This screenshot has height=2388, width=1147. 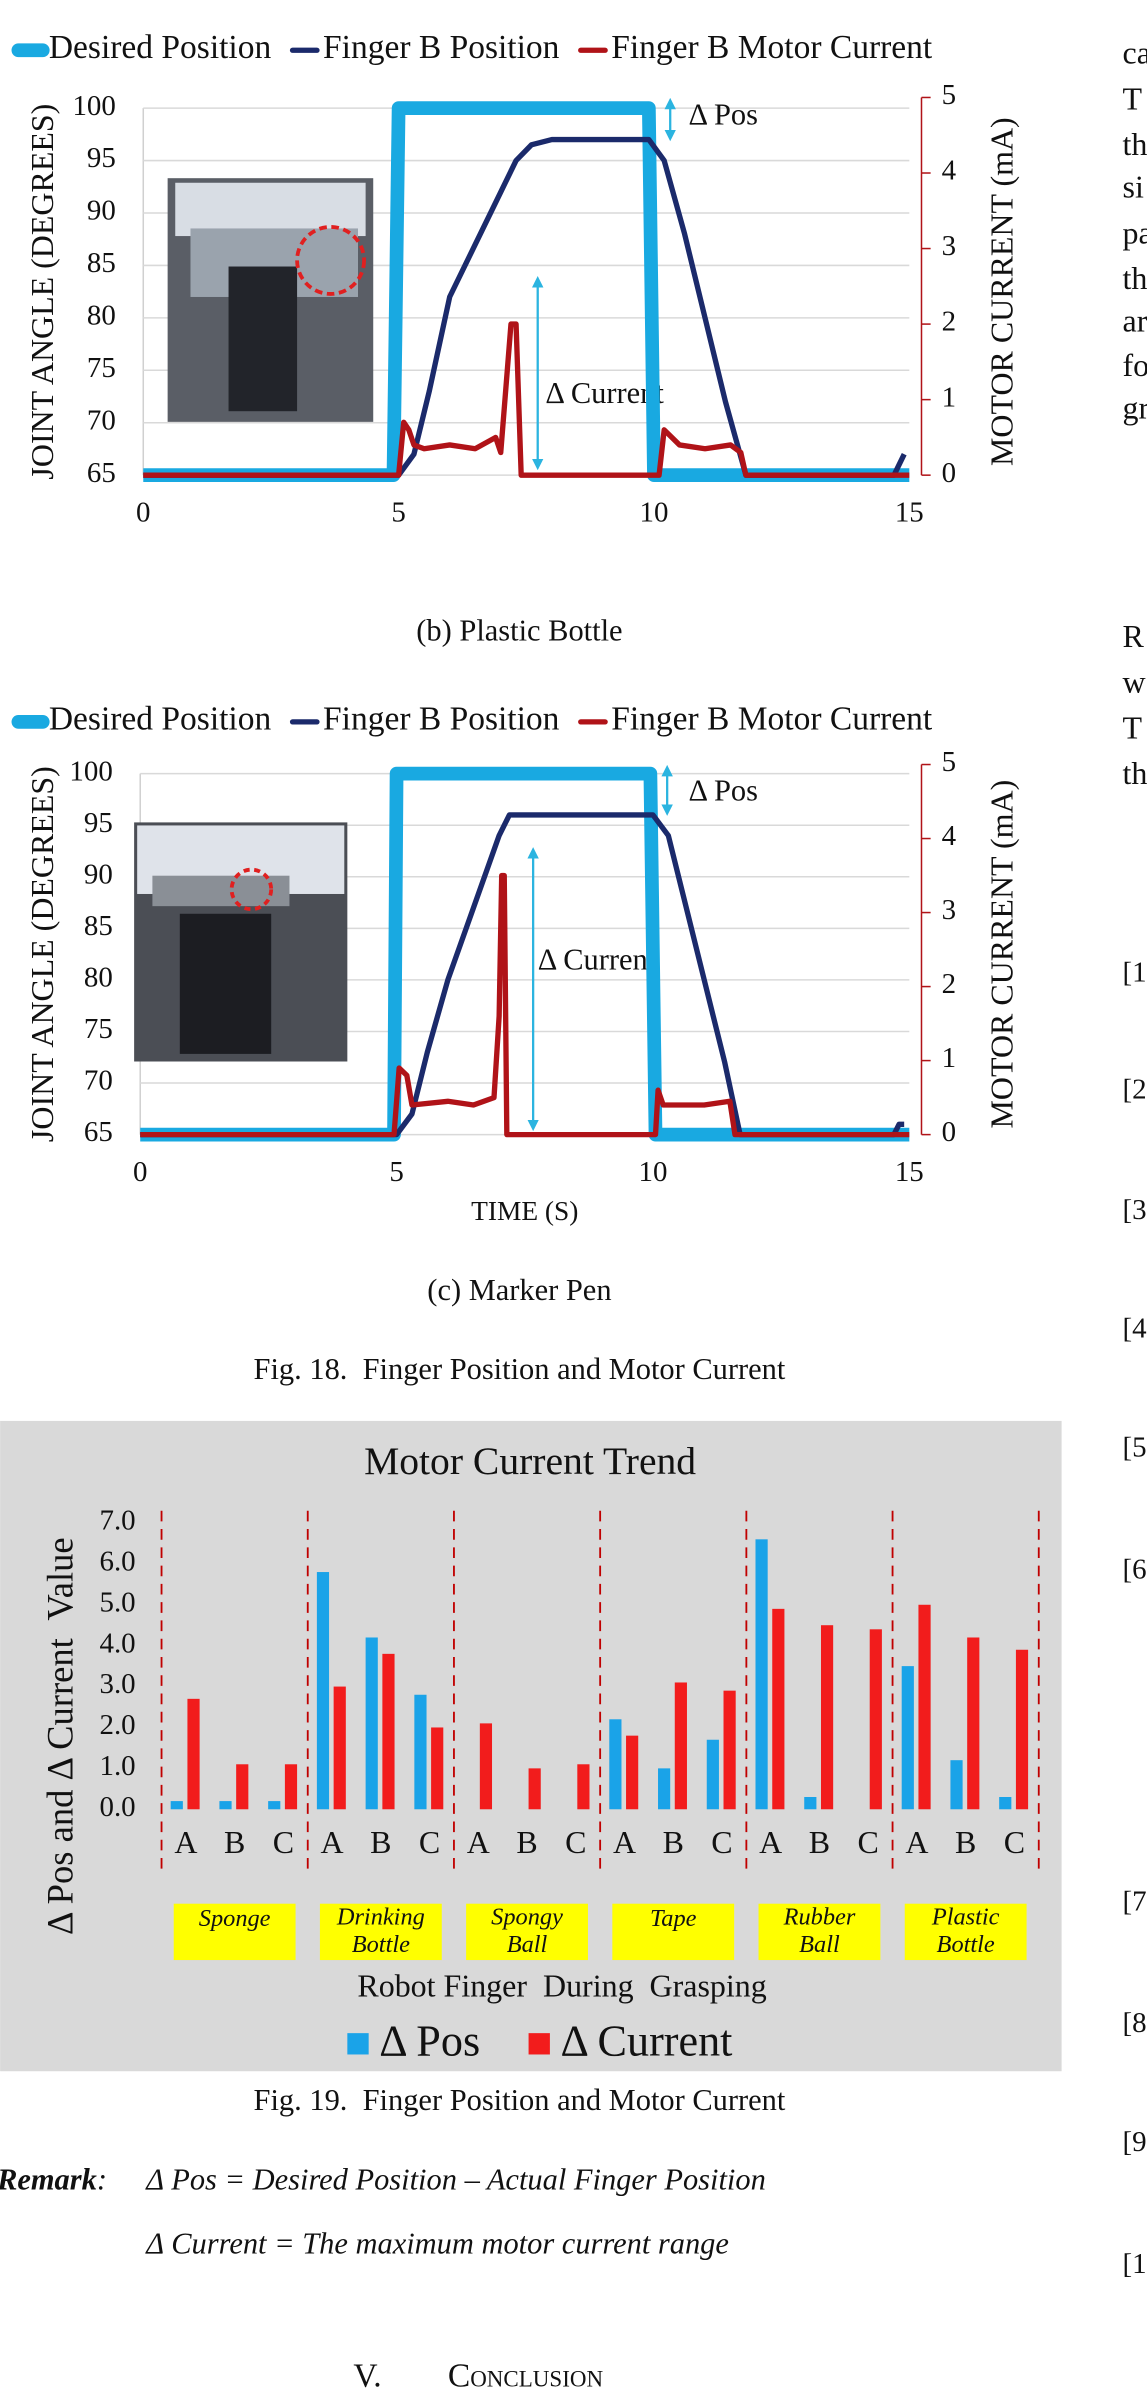 I want to click on reference-marker: [1, so click(x=1135, y=2264).